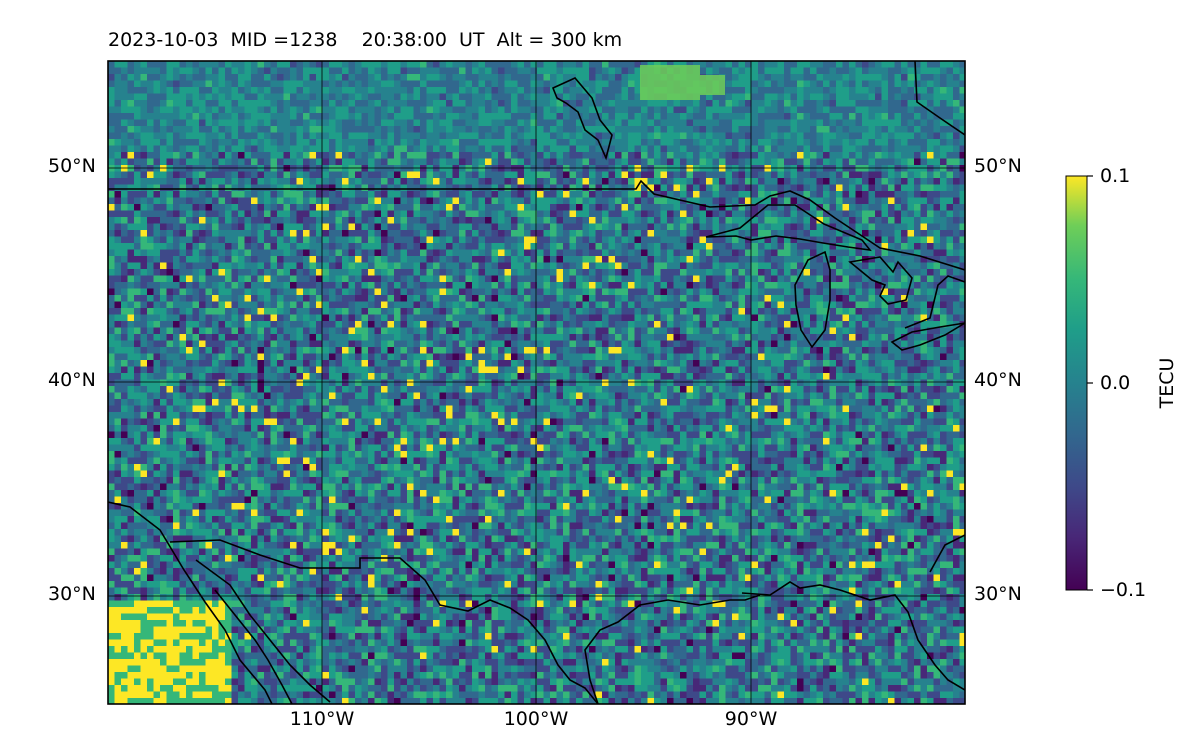 The height and width of the screenshot is (750, 1200). What do you see at coordinates (536, 225) in the screenshot?
I see `us-canada-border` at bounding box center [536, 225].